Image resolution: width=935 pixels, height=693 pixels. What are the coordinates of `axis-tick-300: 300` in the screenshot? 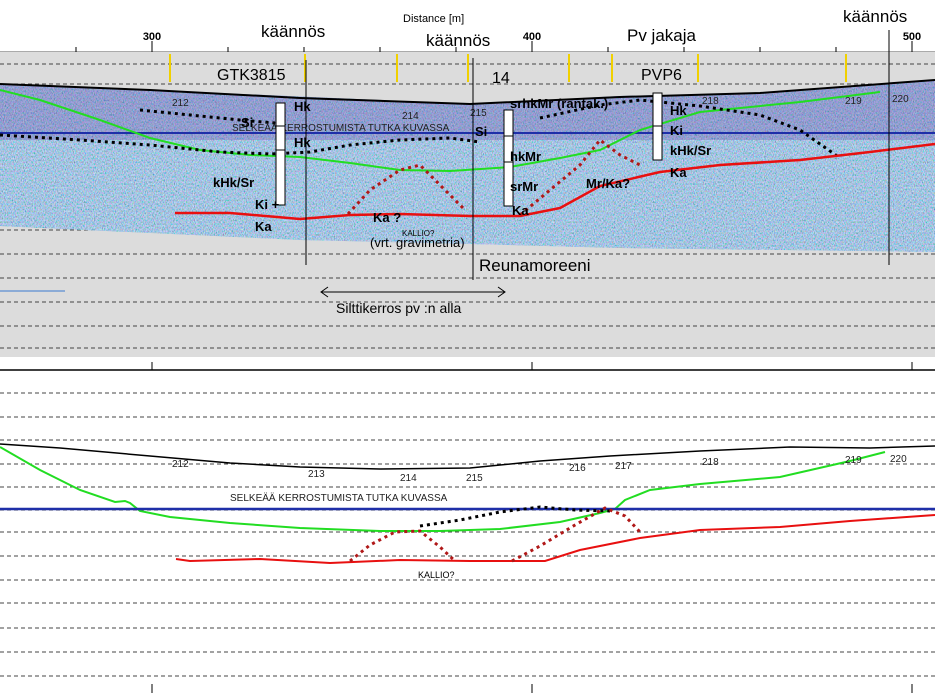 It's located at (152, 37).